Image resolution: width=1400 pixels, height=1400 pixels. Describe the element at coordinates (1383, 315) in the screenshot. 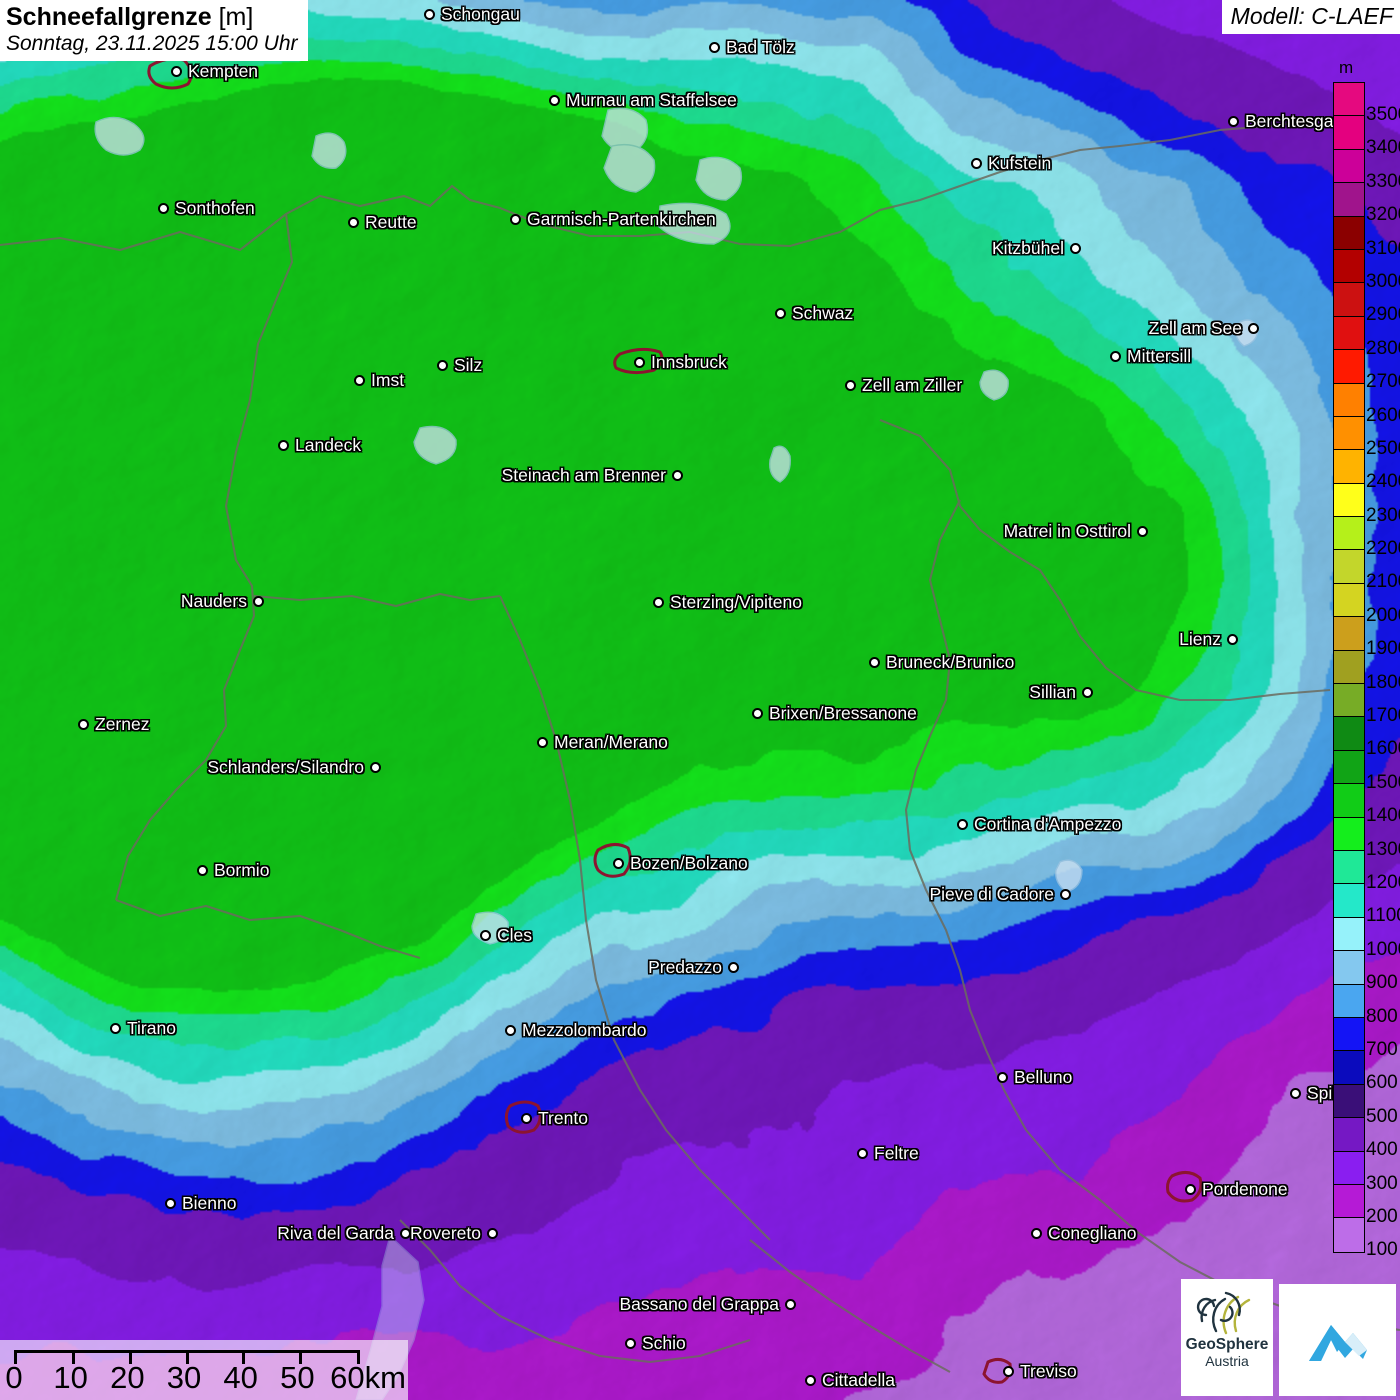

I see `legend-tick: 2900` at that location.